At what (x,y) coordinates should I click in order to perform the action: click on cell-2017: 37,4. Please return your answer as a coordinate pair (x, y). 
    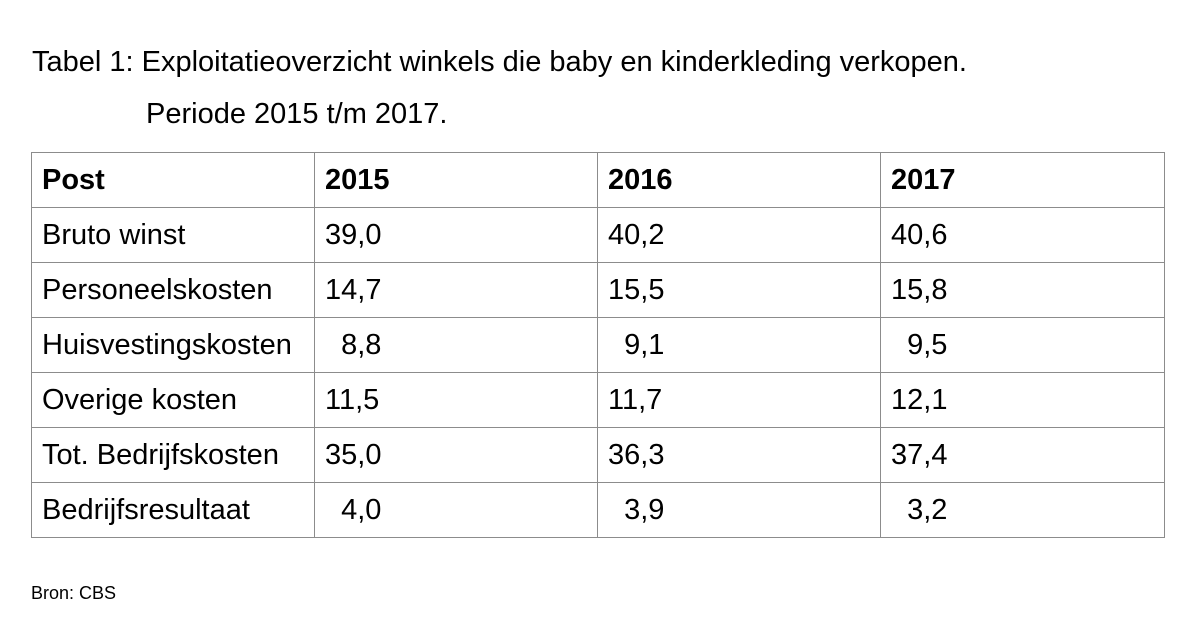
    Looking at the image, I should click on (1022, 455).